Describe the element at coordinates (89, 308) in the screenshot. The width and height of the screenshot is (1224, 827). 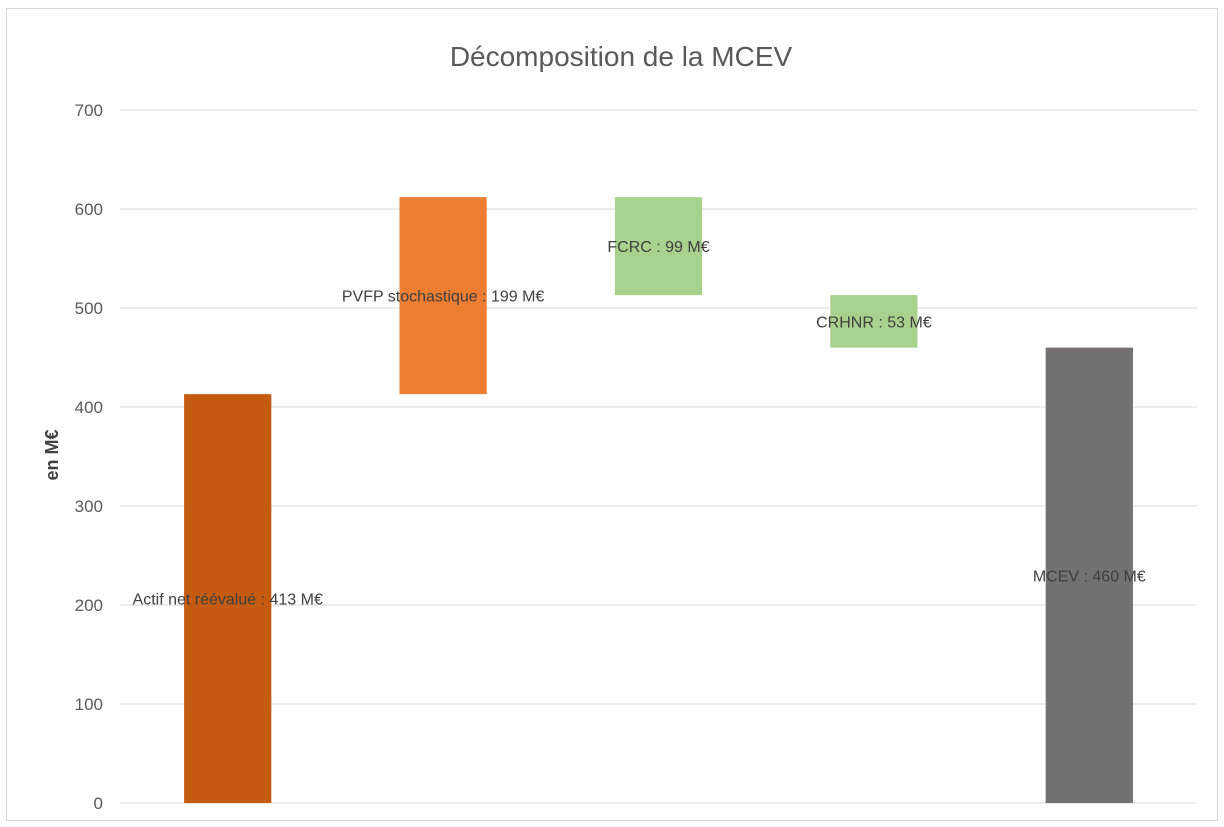
I see `y-tick-label: 500` at that location.